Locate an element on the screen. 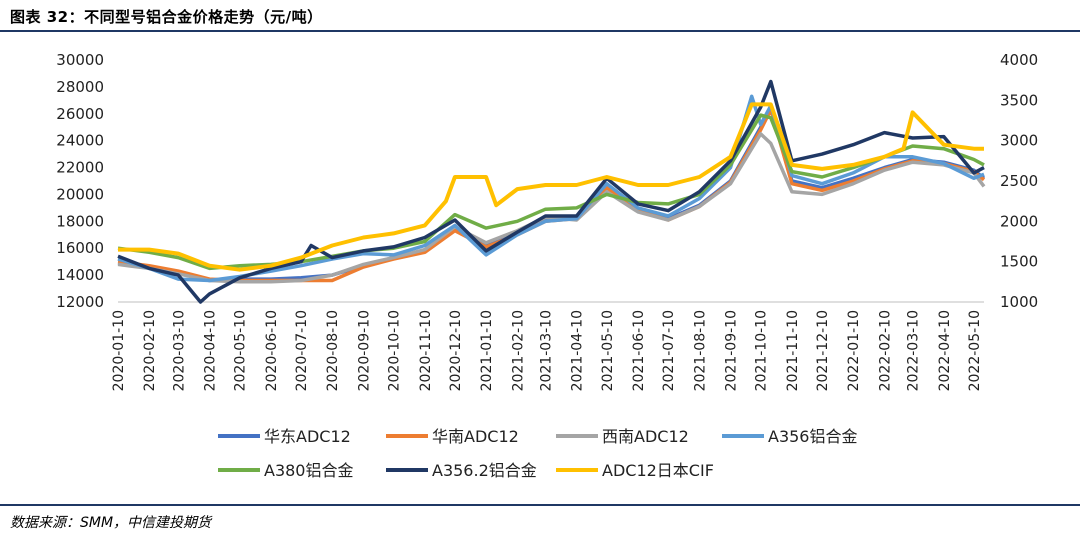  source-note: 数据来源：SMM，中信建投期货 is located at coordinates (111, 523).